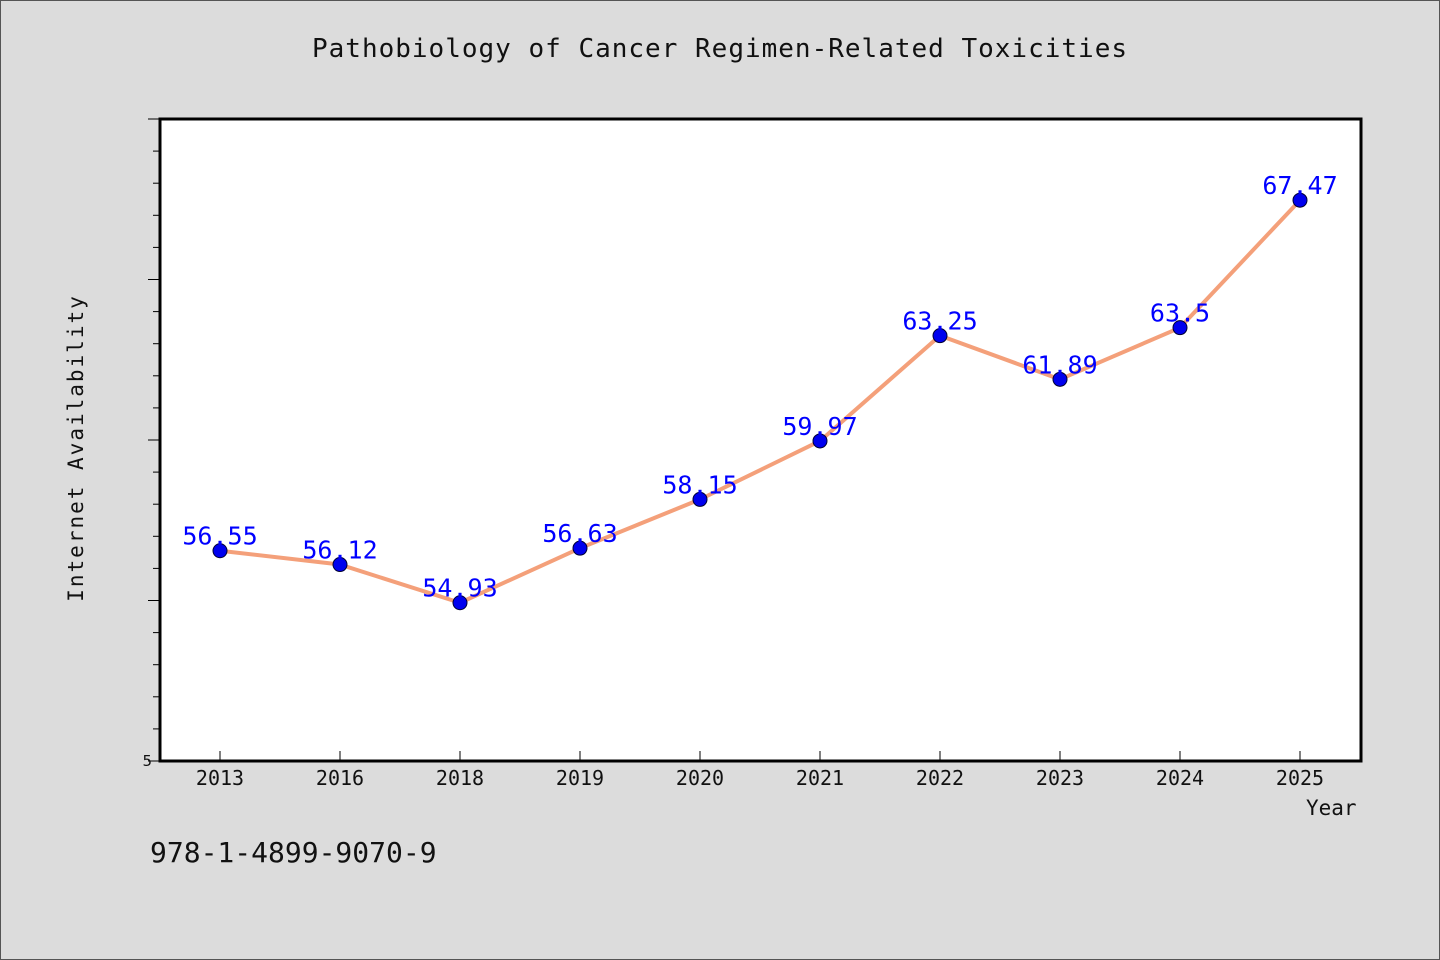  Describe the element at coordinates (293, 852) in the screenshot. I see `isbn-footnote: 978-1-4899-9070-9` at that location.